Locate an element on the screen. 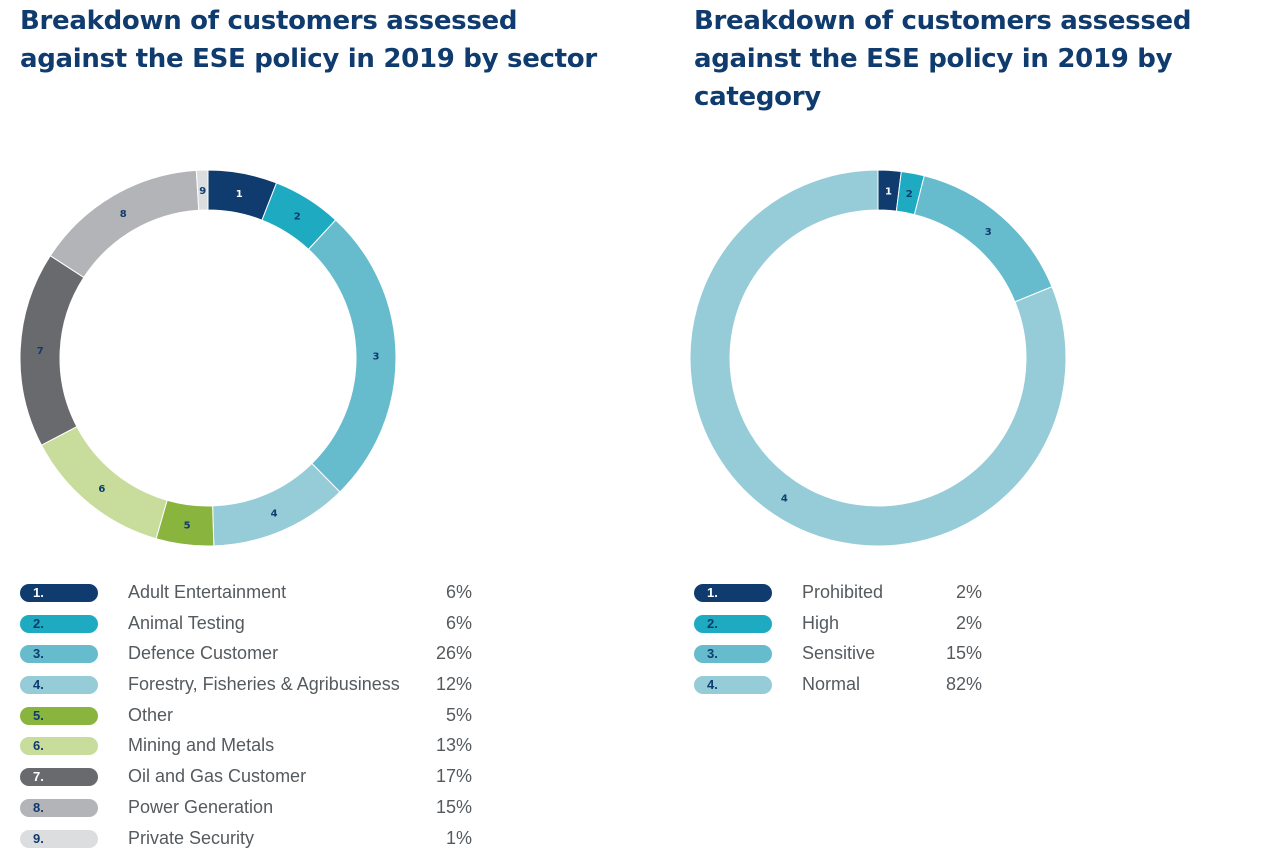 This screenshot has height=857, width=1280. legend-swatch: 6. is located at coordinates (59, 746).